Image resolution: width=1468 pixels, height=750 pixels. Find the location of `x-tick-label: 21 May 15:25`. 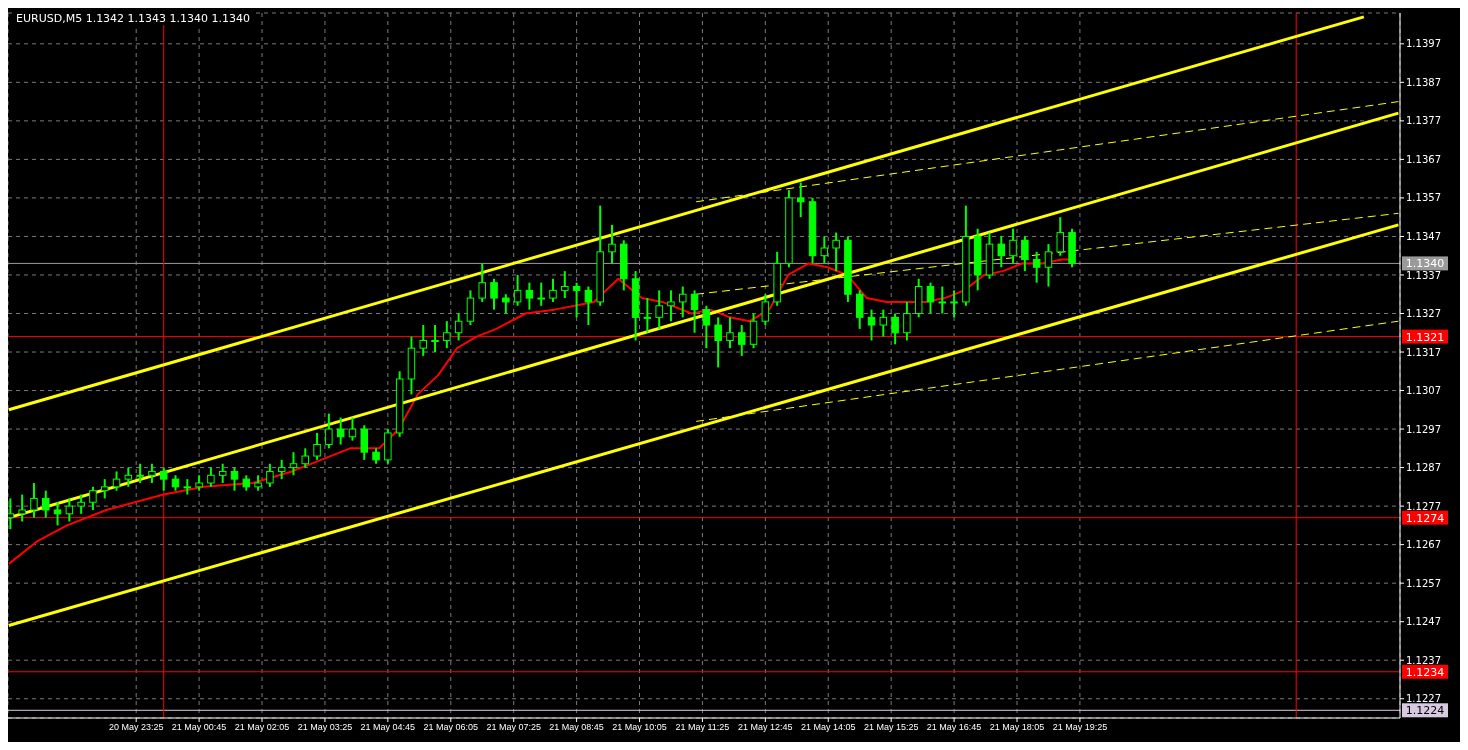

x-tick-label: 21 May 15:25 is located at coordinates (891, 727).